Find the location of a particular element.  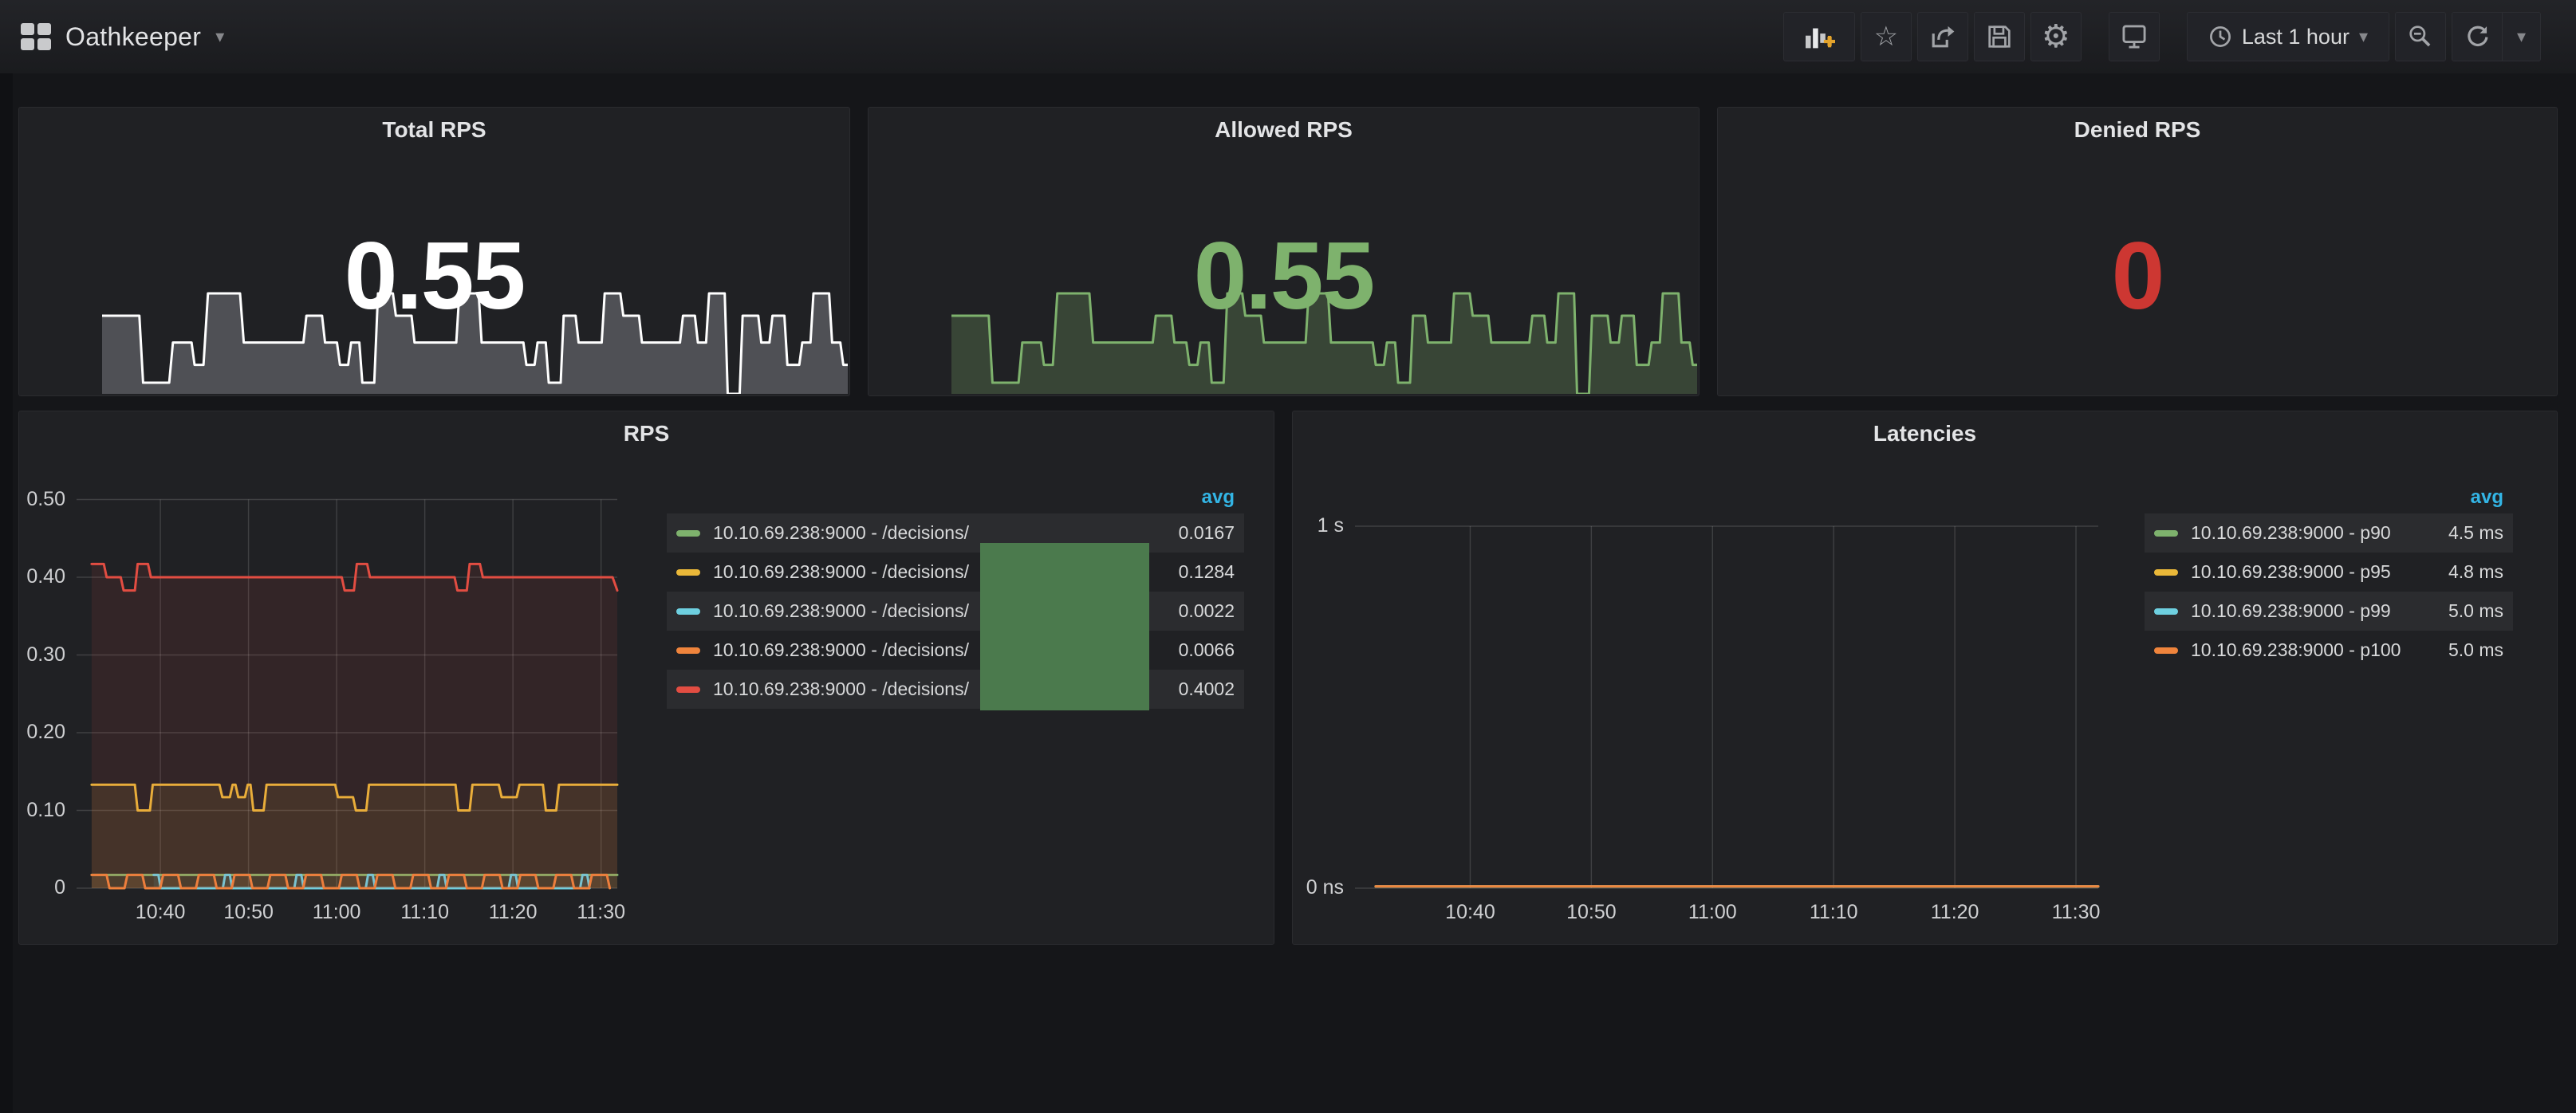

legend-row: 10.10.69.238:9000 - p95 4.8 ms is located at coordinates (2329, 572).